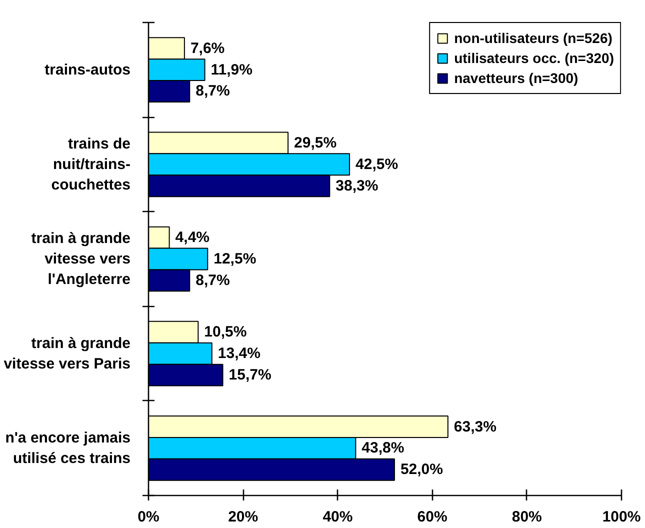  What do you see at coordinates (231, 69) in the screenshot?
I see `data-label: 11,9%` at bounding box center [231, 69].